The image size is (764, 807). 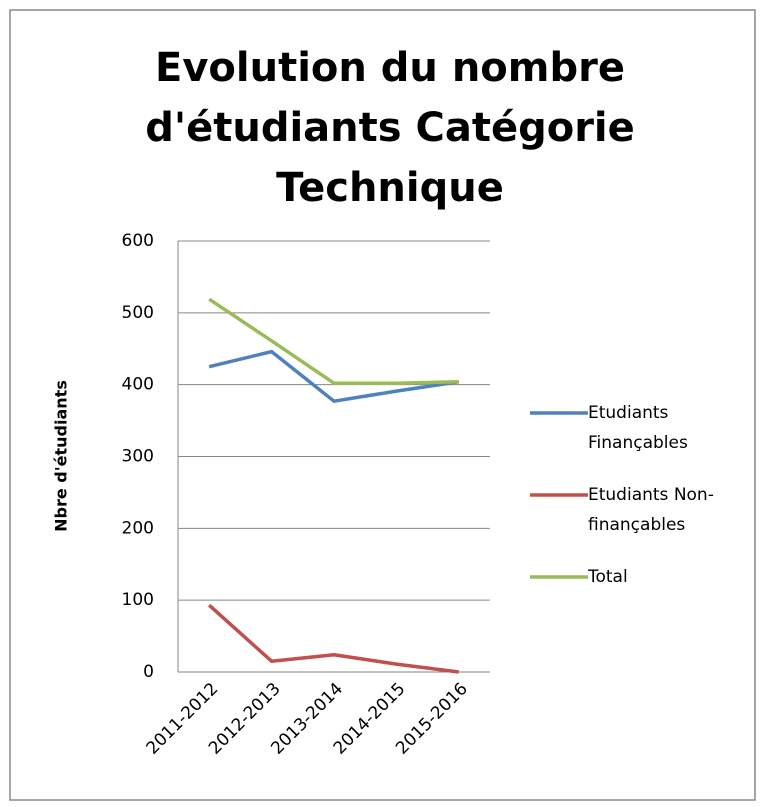 I want to click on legend-label: Etudiants Finançables, so click(x=638, y=428).